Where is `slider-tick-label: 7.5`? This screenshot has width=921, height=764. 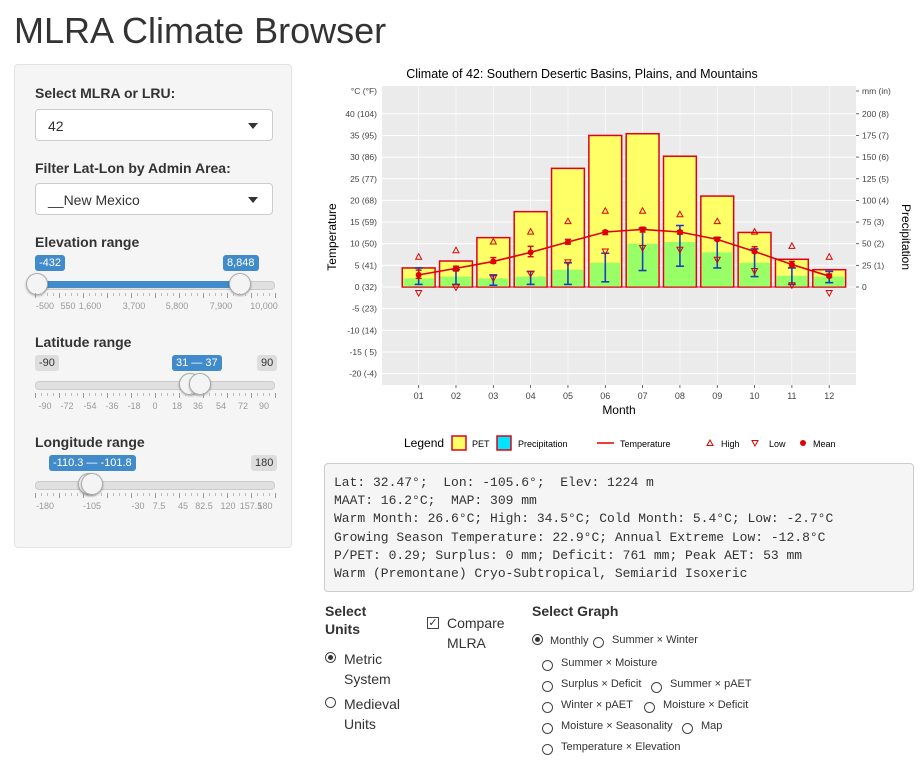
slider-tick-label: 7.5 is located at coordinates (159, 506).